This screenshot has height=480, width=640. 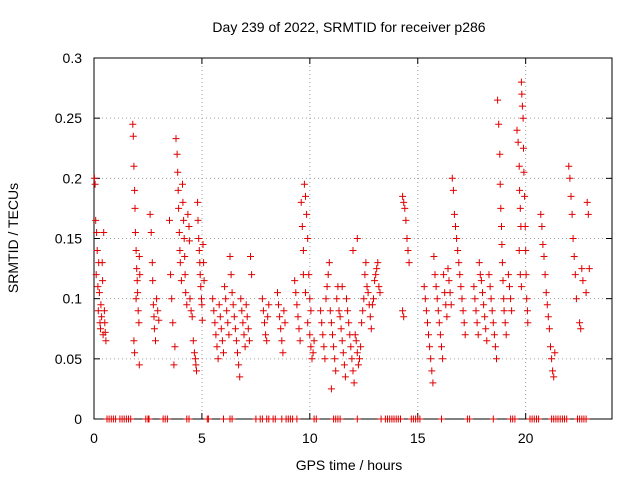 I want to click on x-tick-label: 5, so click(x=202, y=438).